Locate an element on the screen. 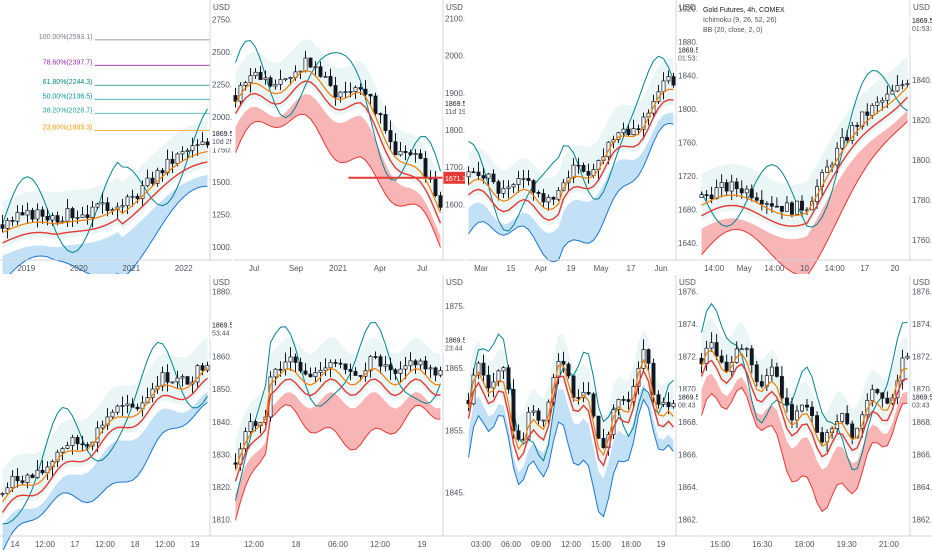 The width and height of the screenshot is (932, 550). y-tick-label: 1876.0 is located at coordinates (922, 291).